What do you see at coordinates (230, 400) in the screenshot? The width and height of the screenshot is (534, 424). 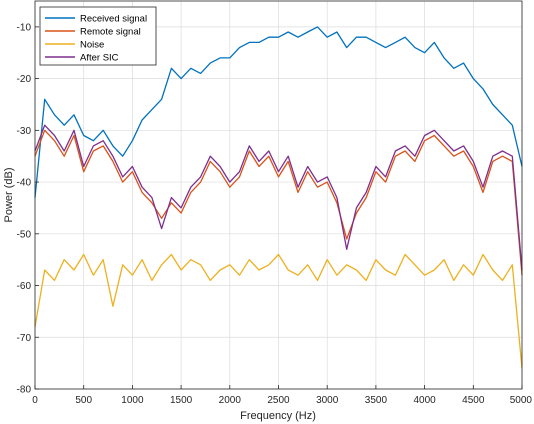 I see `x-tick-label: 2000` at bounding box center [230, 400].